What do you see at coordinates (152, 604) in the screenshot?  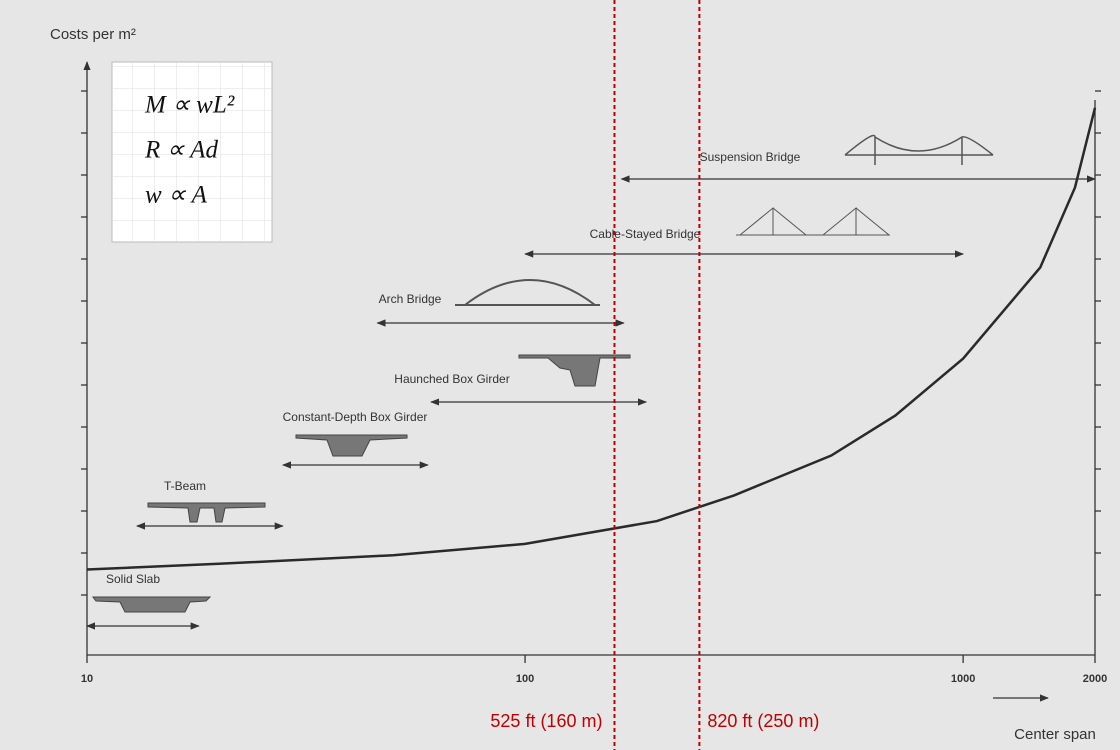 I see `slab-icon` at bounding box center [152, 604].